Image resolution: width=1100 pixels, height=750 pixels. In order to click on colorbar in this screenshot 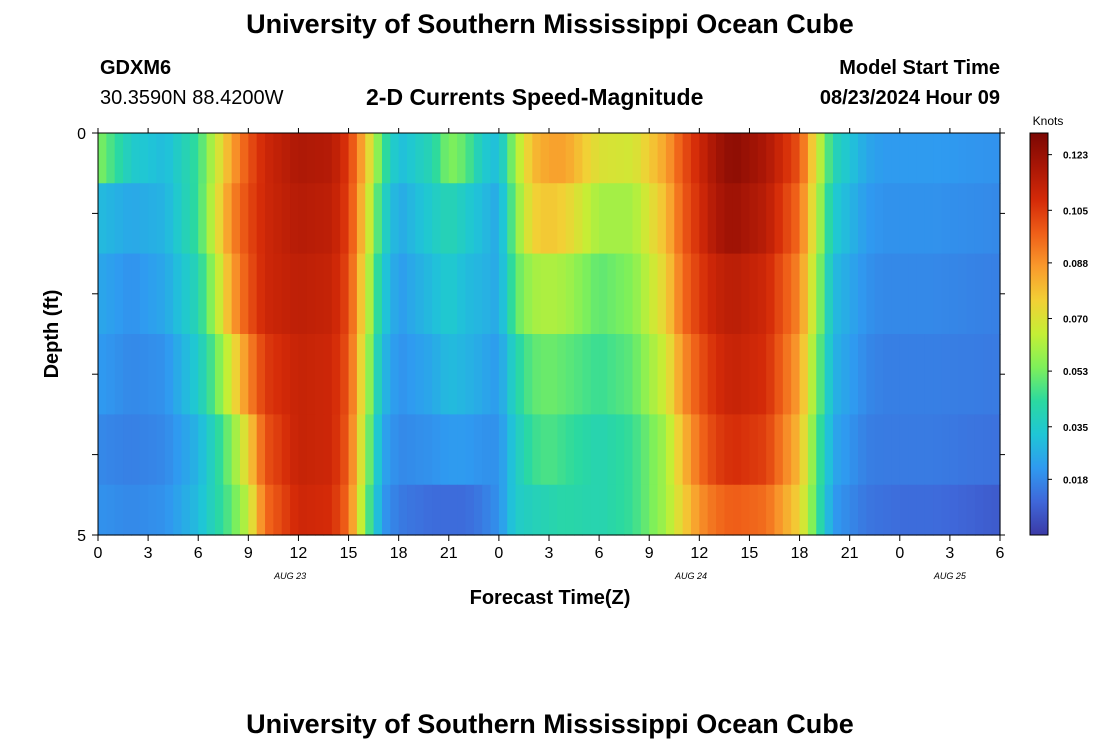, I will do `click(1039, 334)`.